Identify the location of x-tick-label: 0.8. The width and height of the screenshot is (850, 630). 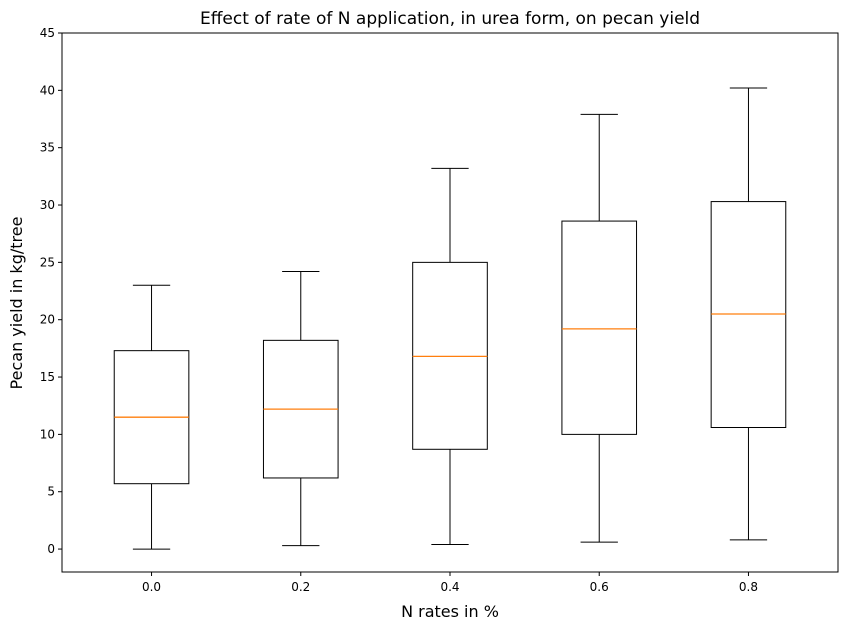
(748, 587).